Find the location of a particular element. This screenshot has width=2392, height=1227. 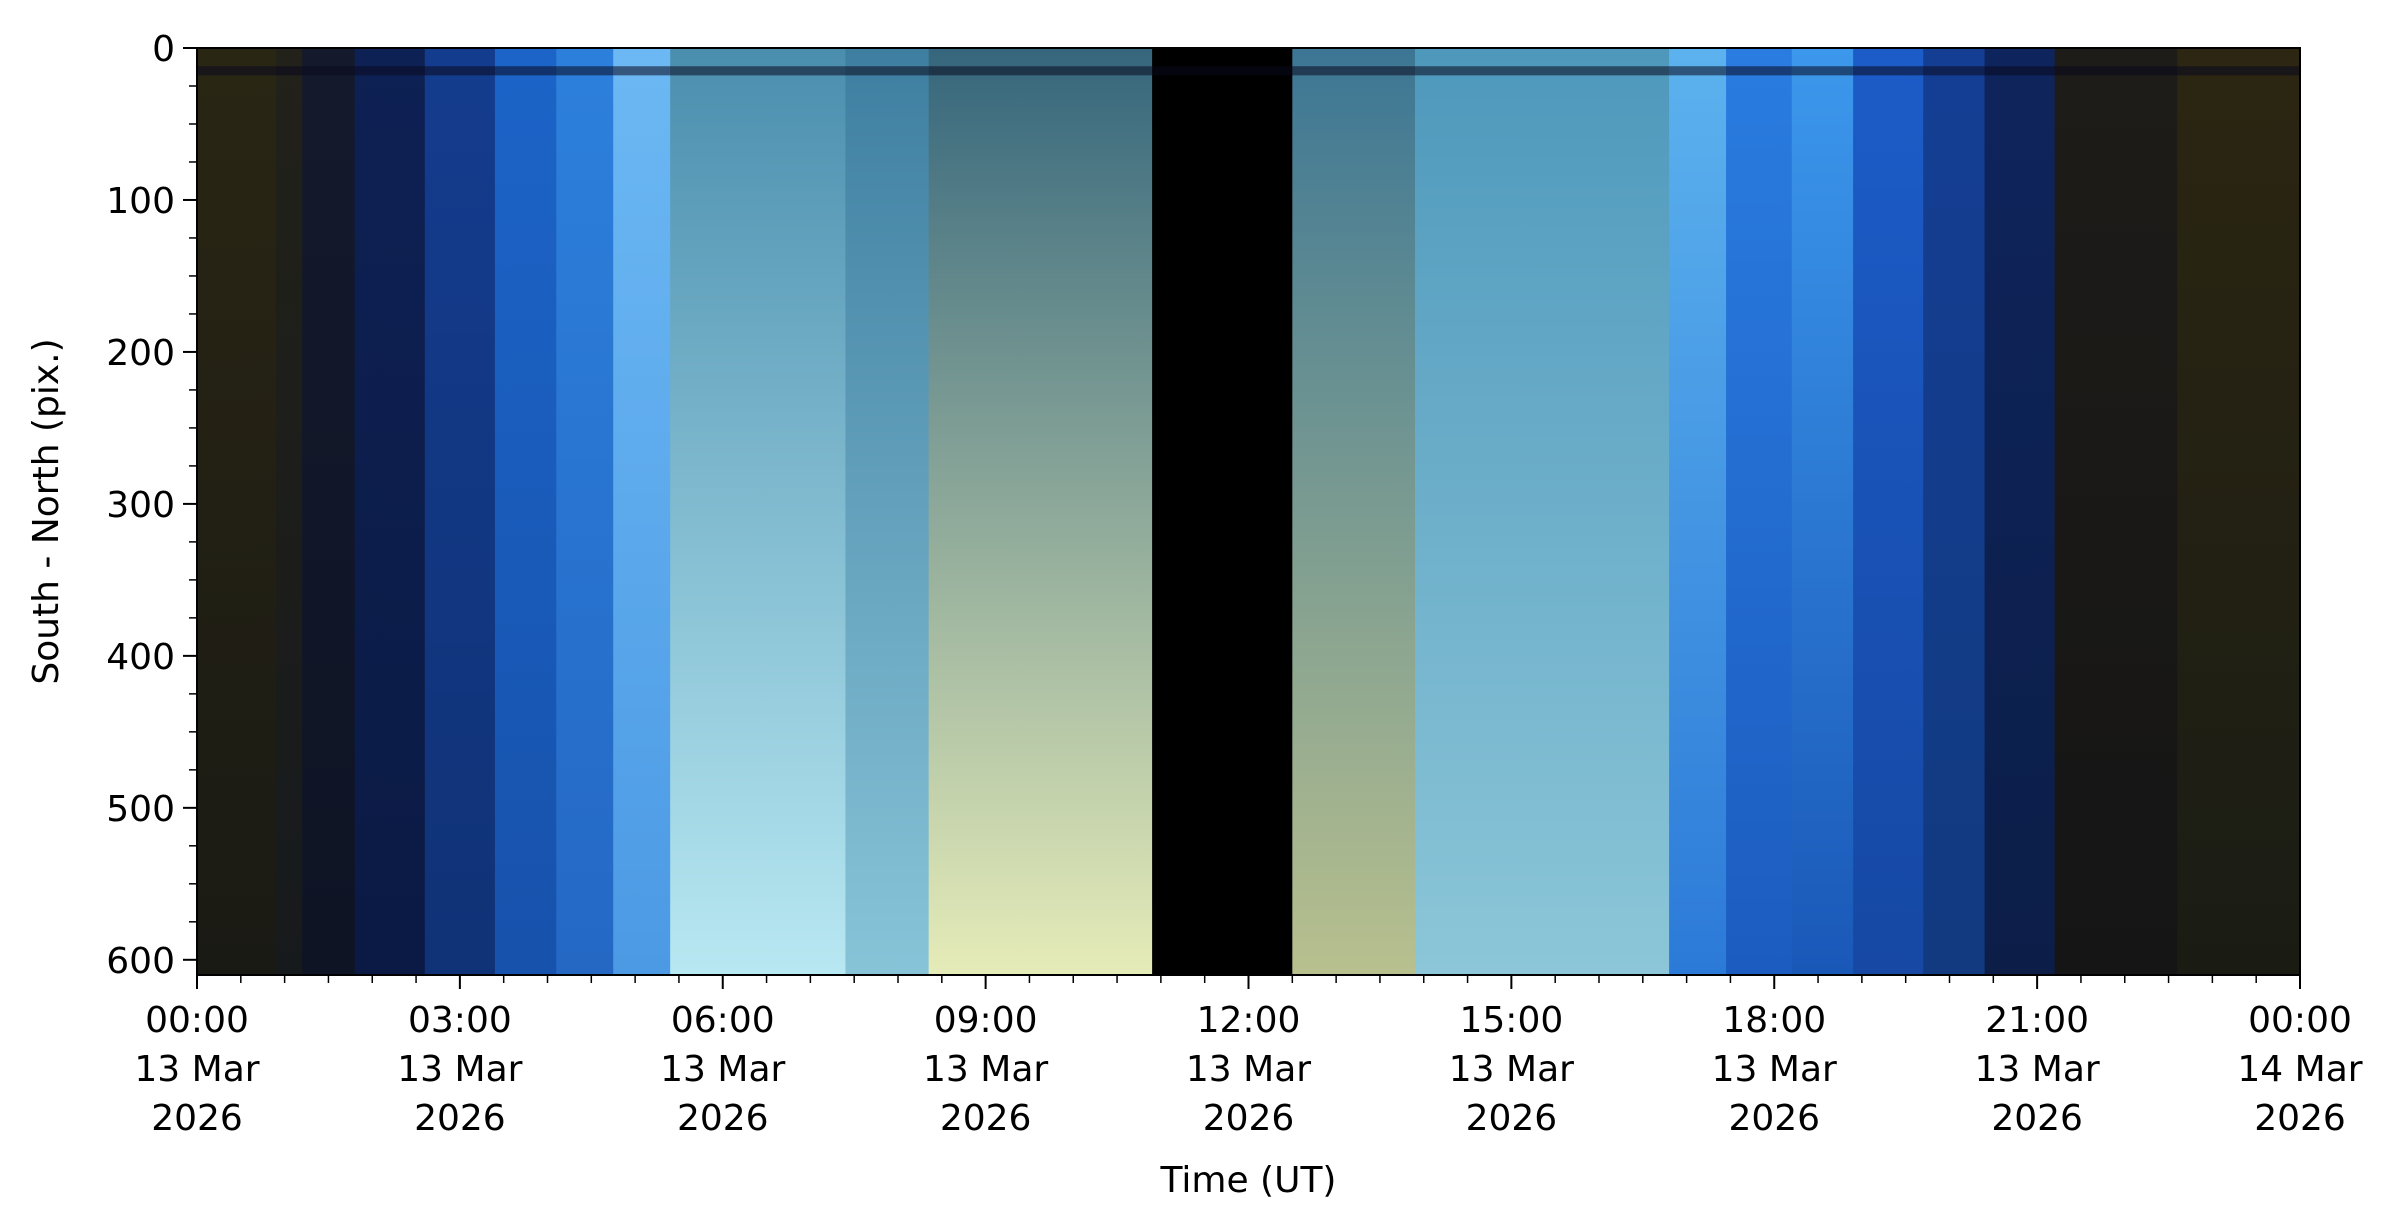

y-tick-label: 200 is located at coordinates (140, 353).